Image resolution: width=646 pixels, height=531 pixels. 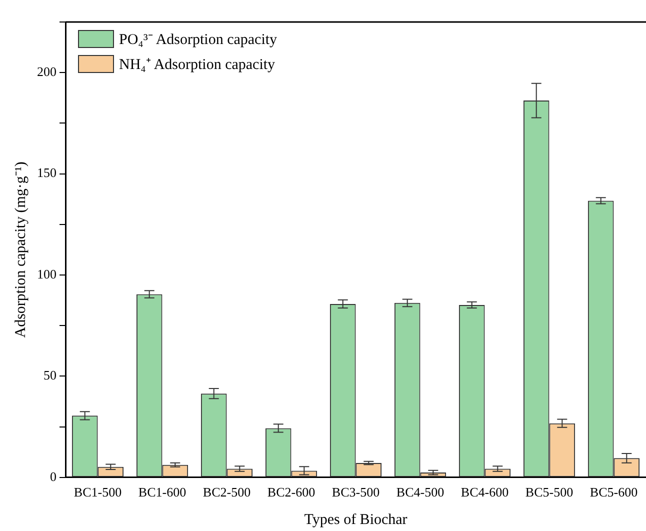 What do you see at coordinates (197, 65) in the screenshot?
I see `legend-label: NH₄⁺ Adsorption capacity` at bounding box center [197, 65].